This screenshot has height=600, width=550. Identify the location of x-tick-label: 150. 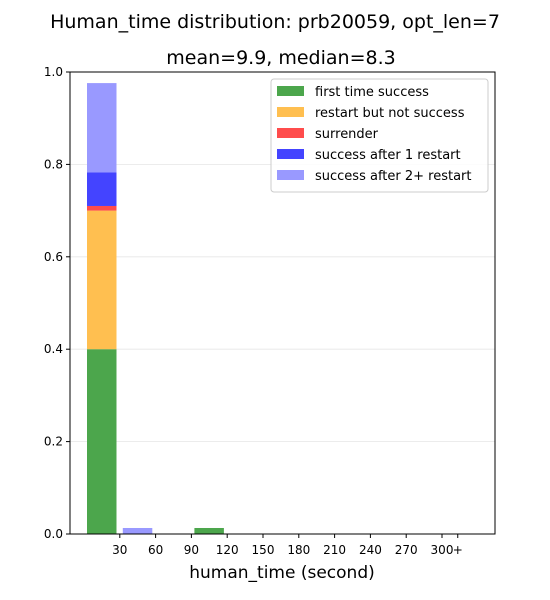
(263, 550).